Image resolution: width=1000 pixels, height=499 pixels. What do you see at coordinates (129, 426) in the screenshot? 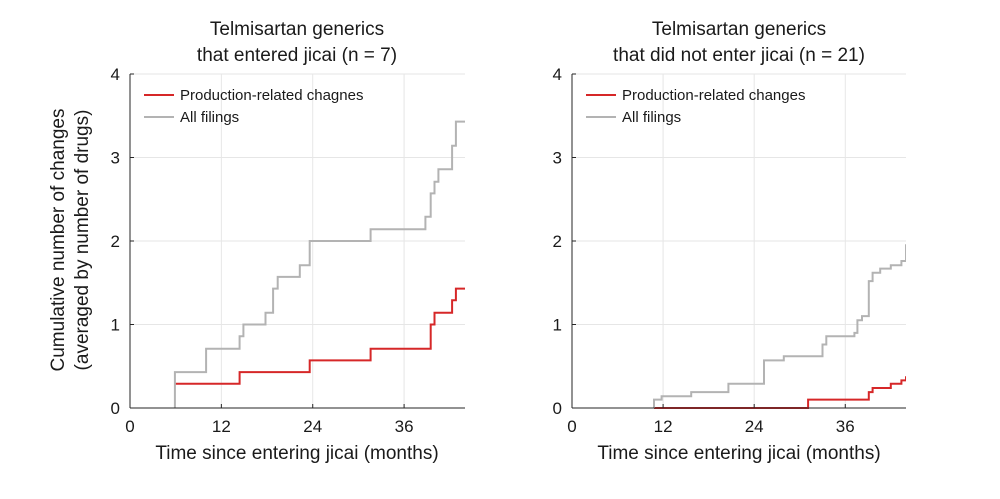
I see `left-x-tick-label: 0` at bounding box center [129, 426].